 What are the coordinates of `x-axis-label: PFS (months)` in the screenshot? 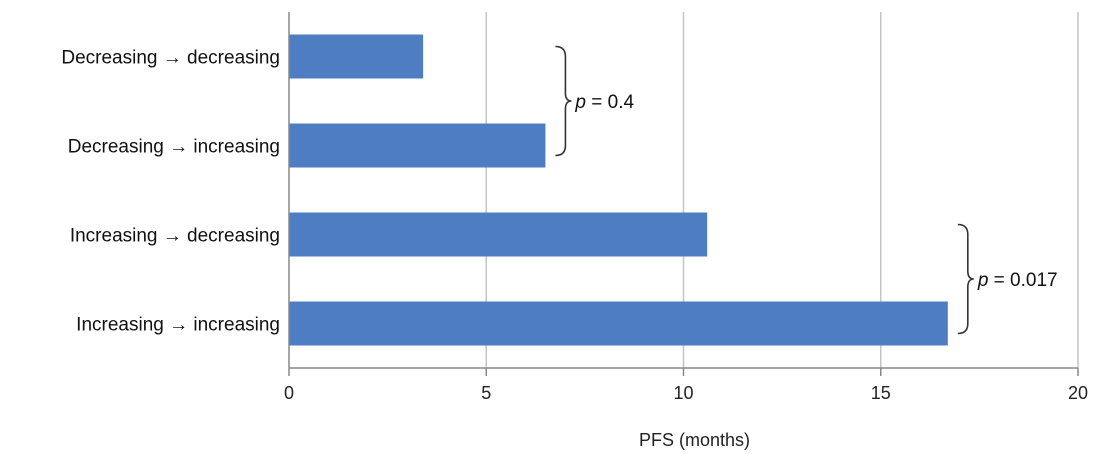 It's located at (694, 440).